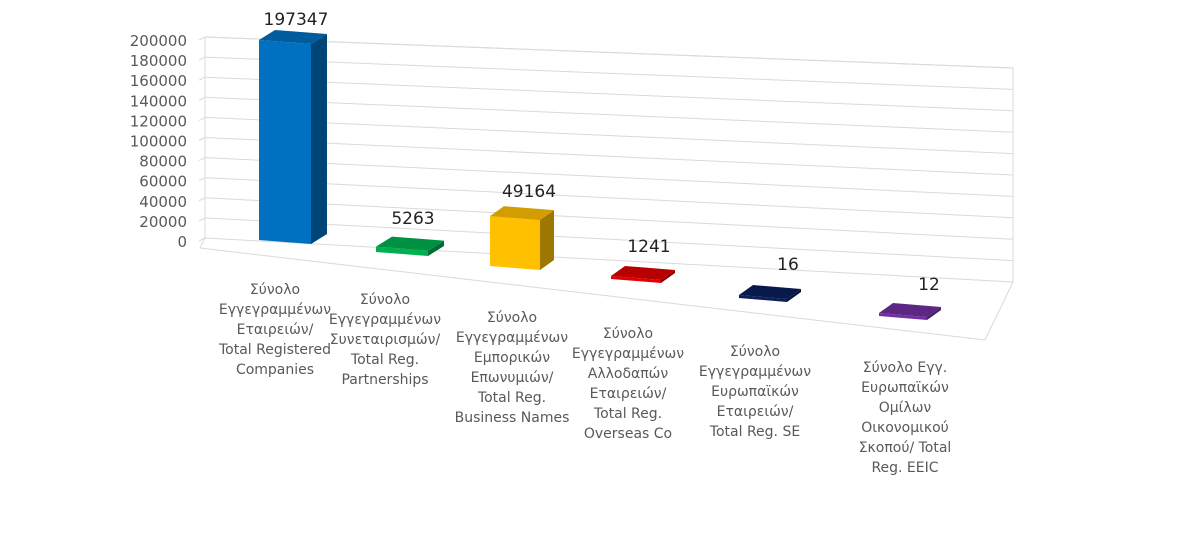 The height and width of the screenshot is (536, 1200). Describe the element at coordinates (628, 374) in the screenshot. I see `category-label-line: Αλλοδαπών` at that location.